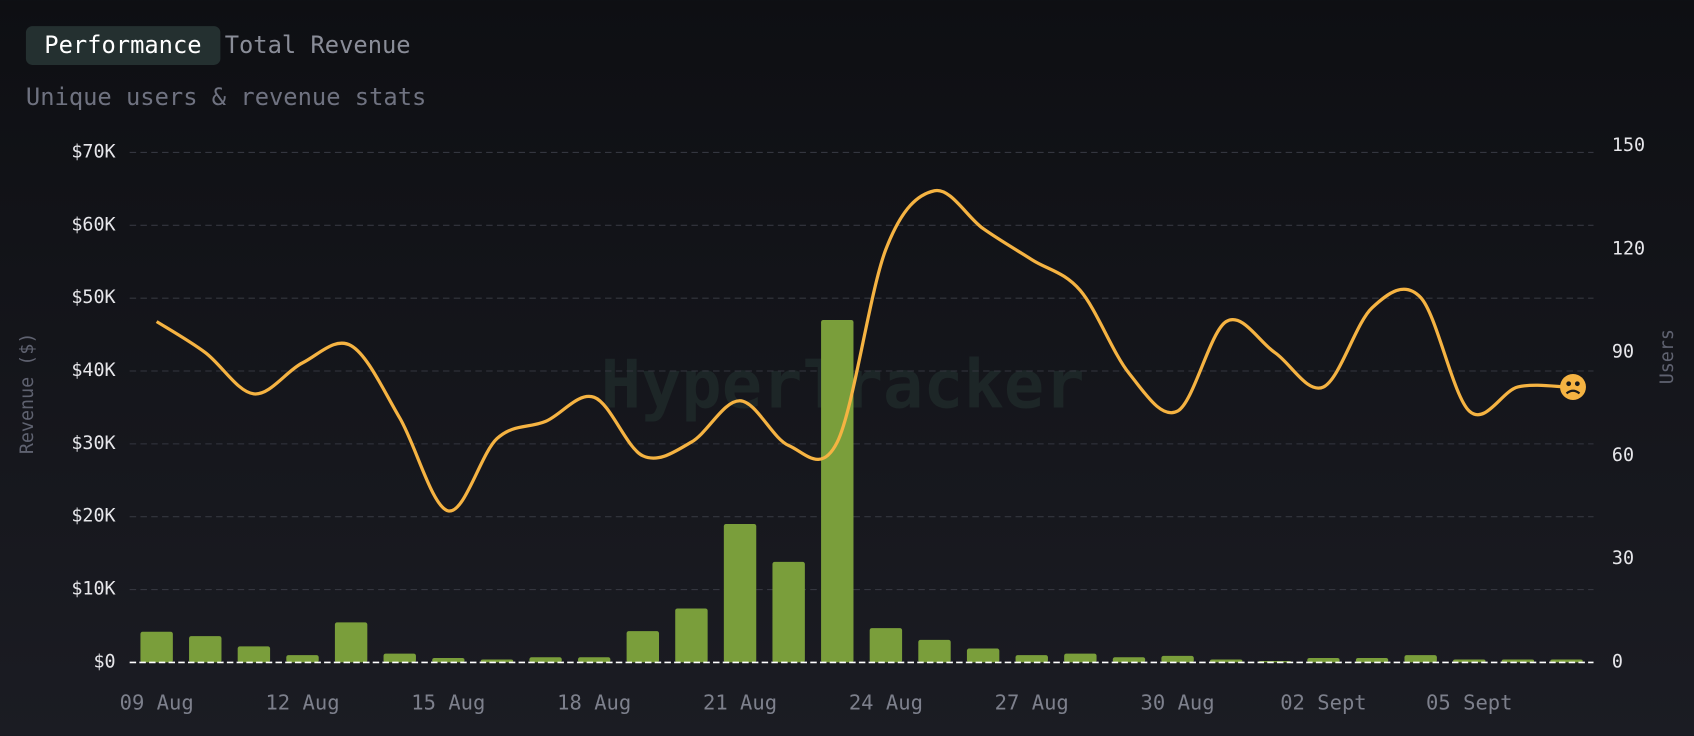 This screenshot has height=736, width=1694. What do you see at coordinates (1628, 248) in the screenshot?
I see `y2-tick-label: 120` at bounding box center [1628, 248].